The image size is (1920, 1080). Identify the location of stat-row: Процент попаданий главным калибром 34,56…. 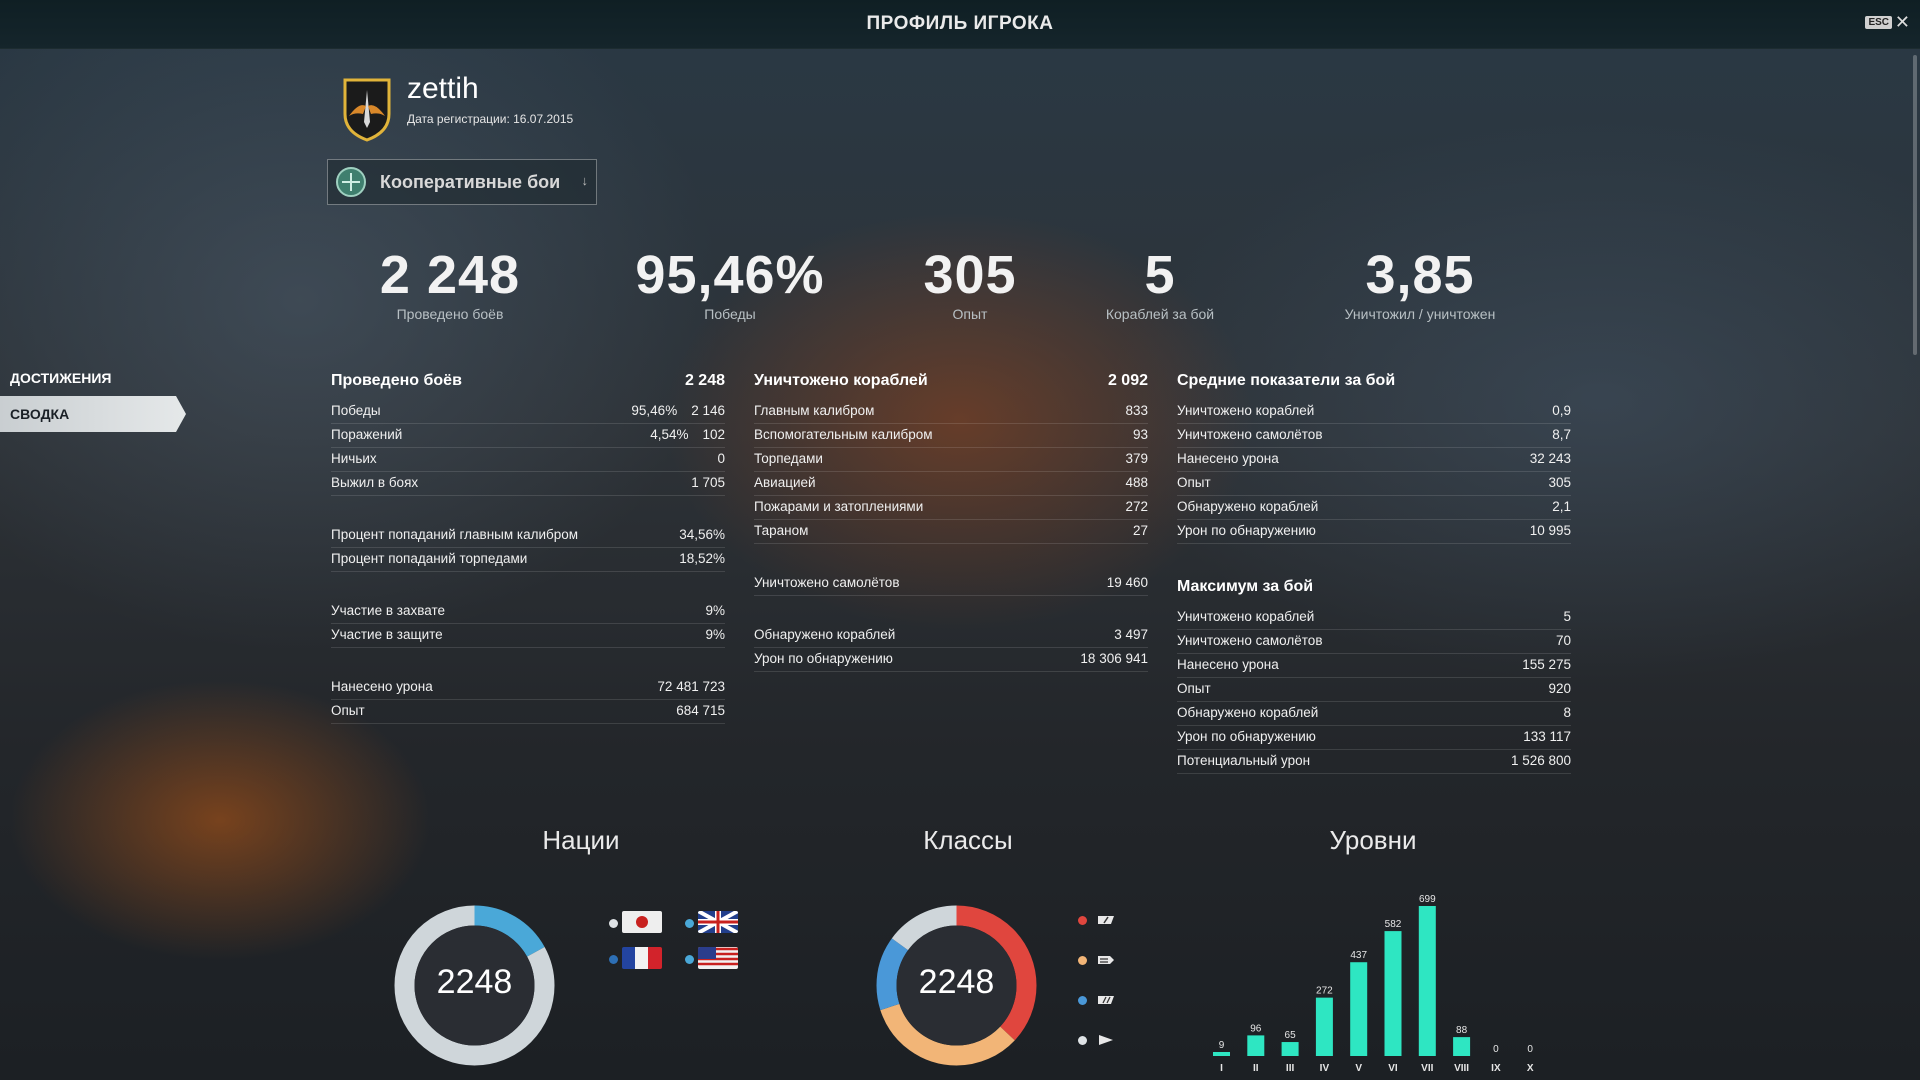
(528, 536).